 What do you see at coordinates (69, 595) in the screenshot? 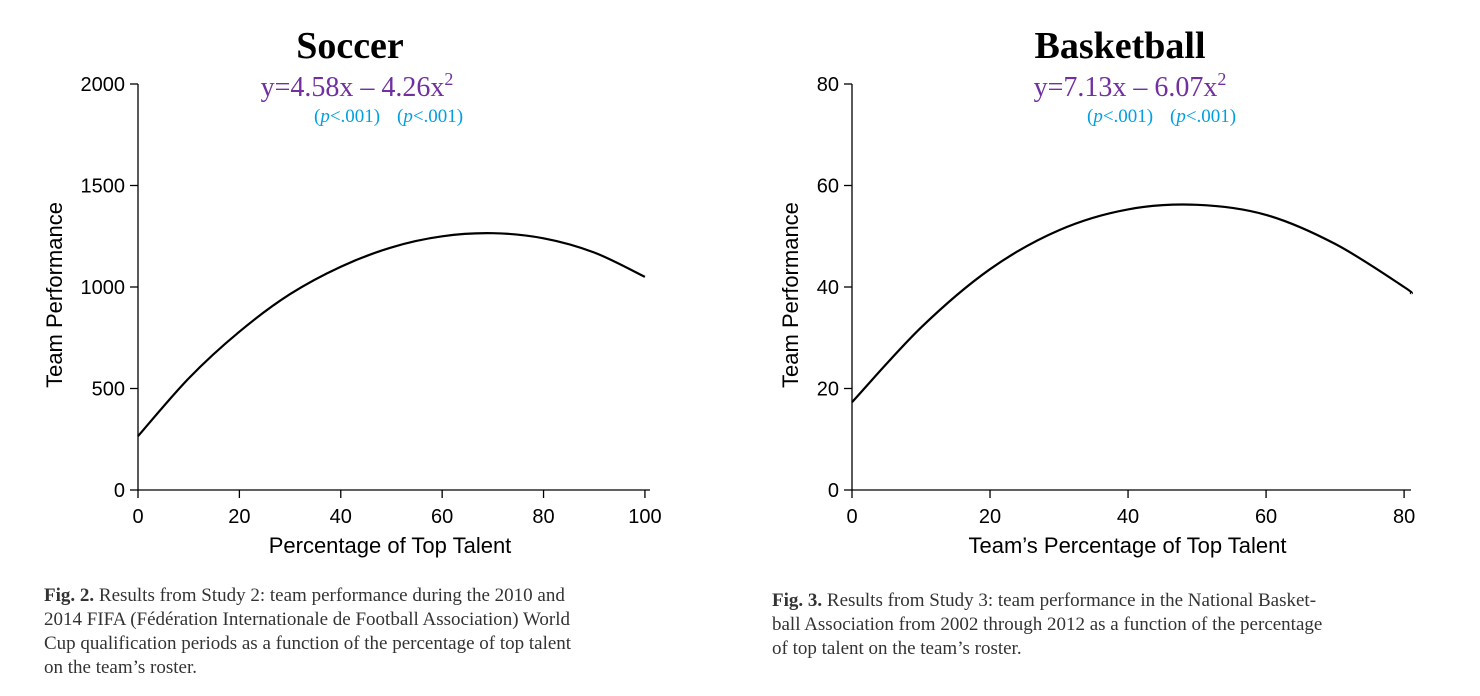
I see `soccer-caption-label: Fig. 2.` at bounding box center [69, 595].